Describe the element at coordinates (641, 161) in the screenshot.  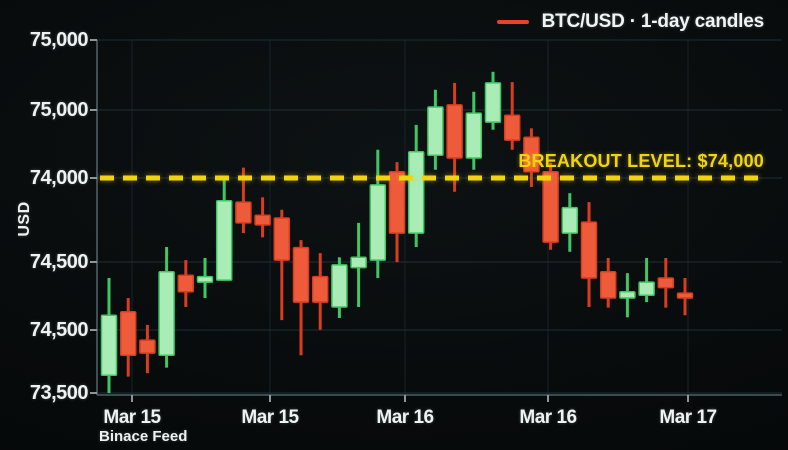
I see `breakout-level-label: BREAKOUT LEVEL: $74,000` at that location.